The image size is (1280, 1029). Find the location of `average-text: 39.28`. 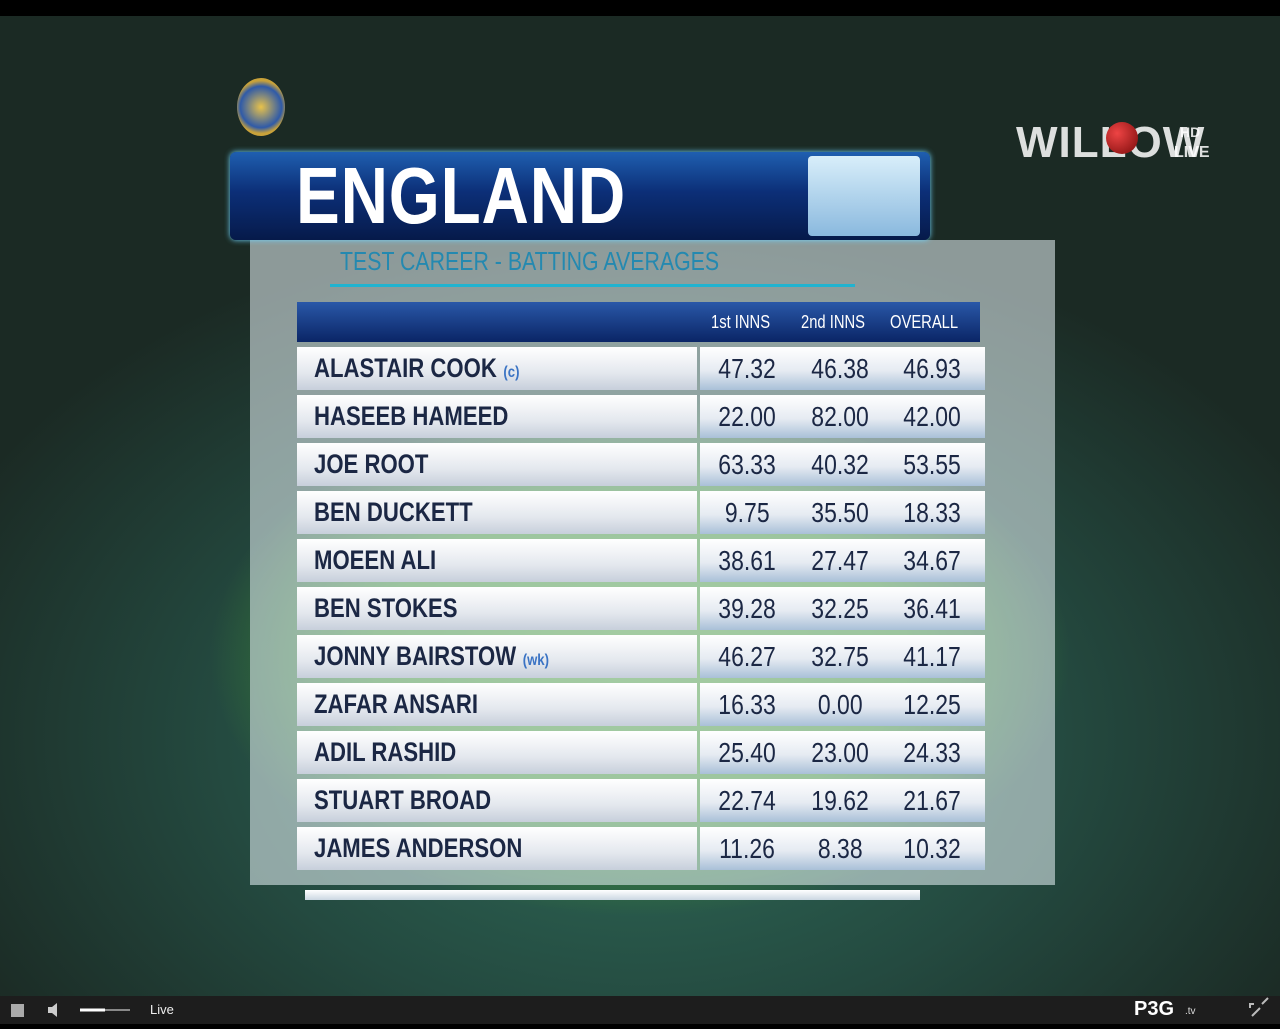

average-text: 39.28 is located at coordinates (747, 608).